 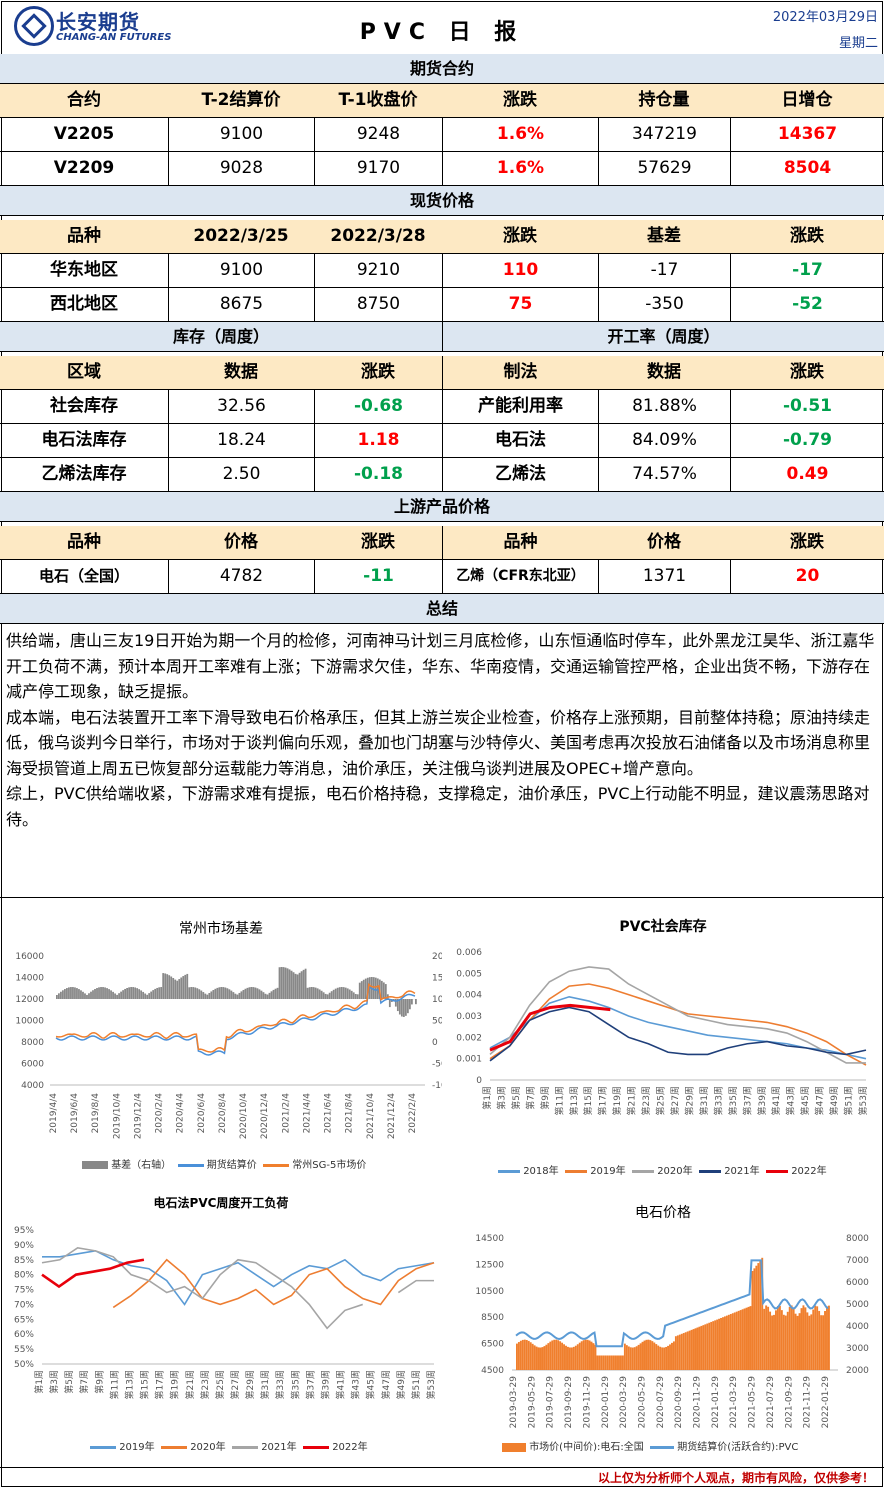 I want to click on x-tick-label: 2019/12/4, so click(x=138, y=1116).